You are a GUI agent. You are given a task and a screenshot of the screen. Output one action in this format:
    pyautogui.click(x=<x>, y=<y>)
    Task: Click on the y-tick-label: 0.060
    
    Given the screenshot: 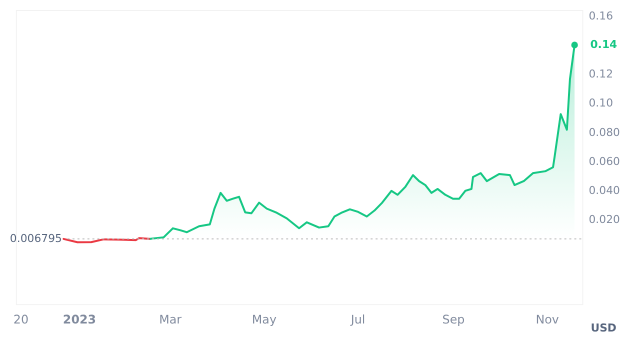 What is the action you would take?
    pyautogui.click(x=604, y=161)
    